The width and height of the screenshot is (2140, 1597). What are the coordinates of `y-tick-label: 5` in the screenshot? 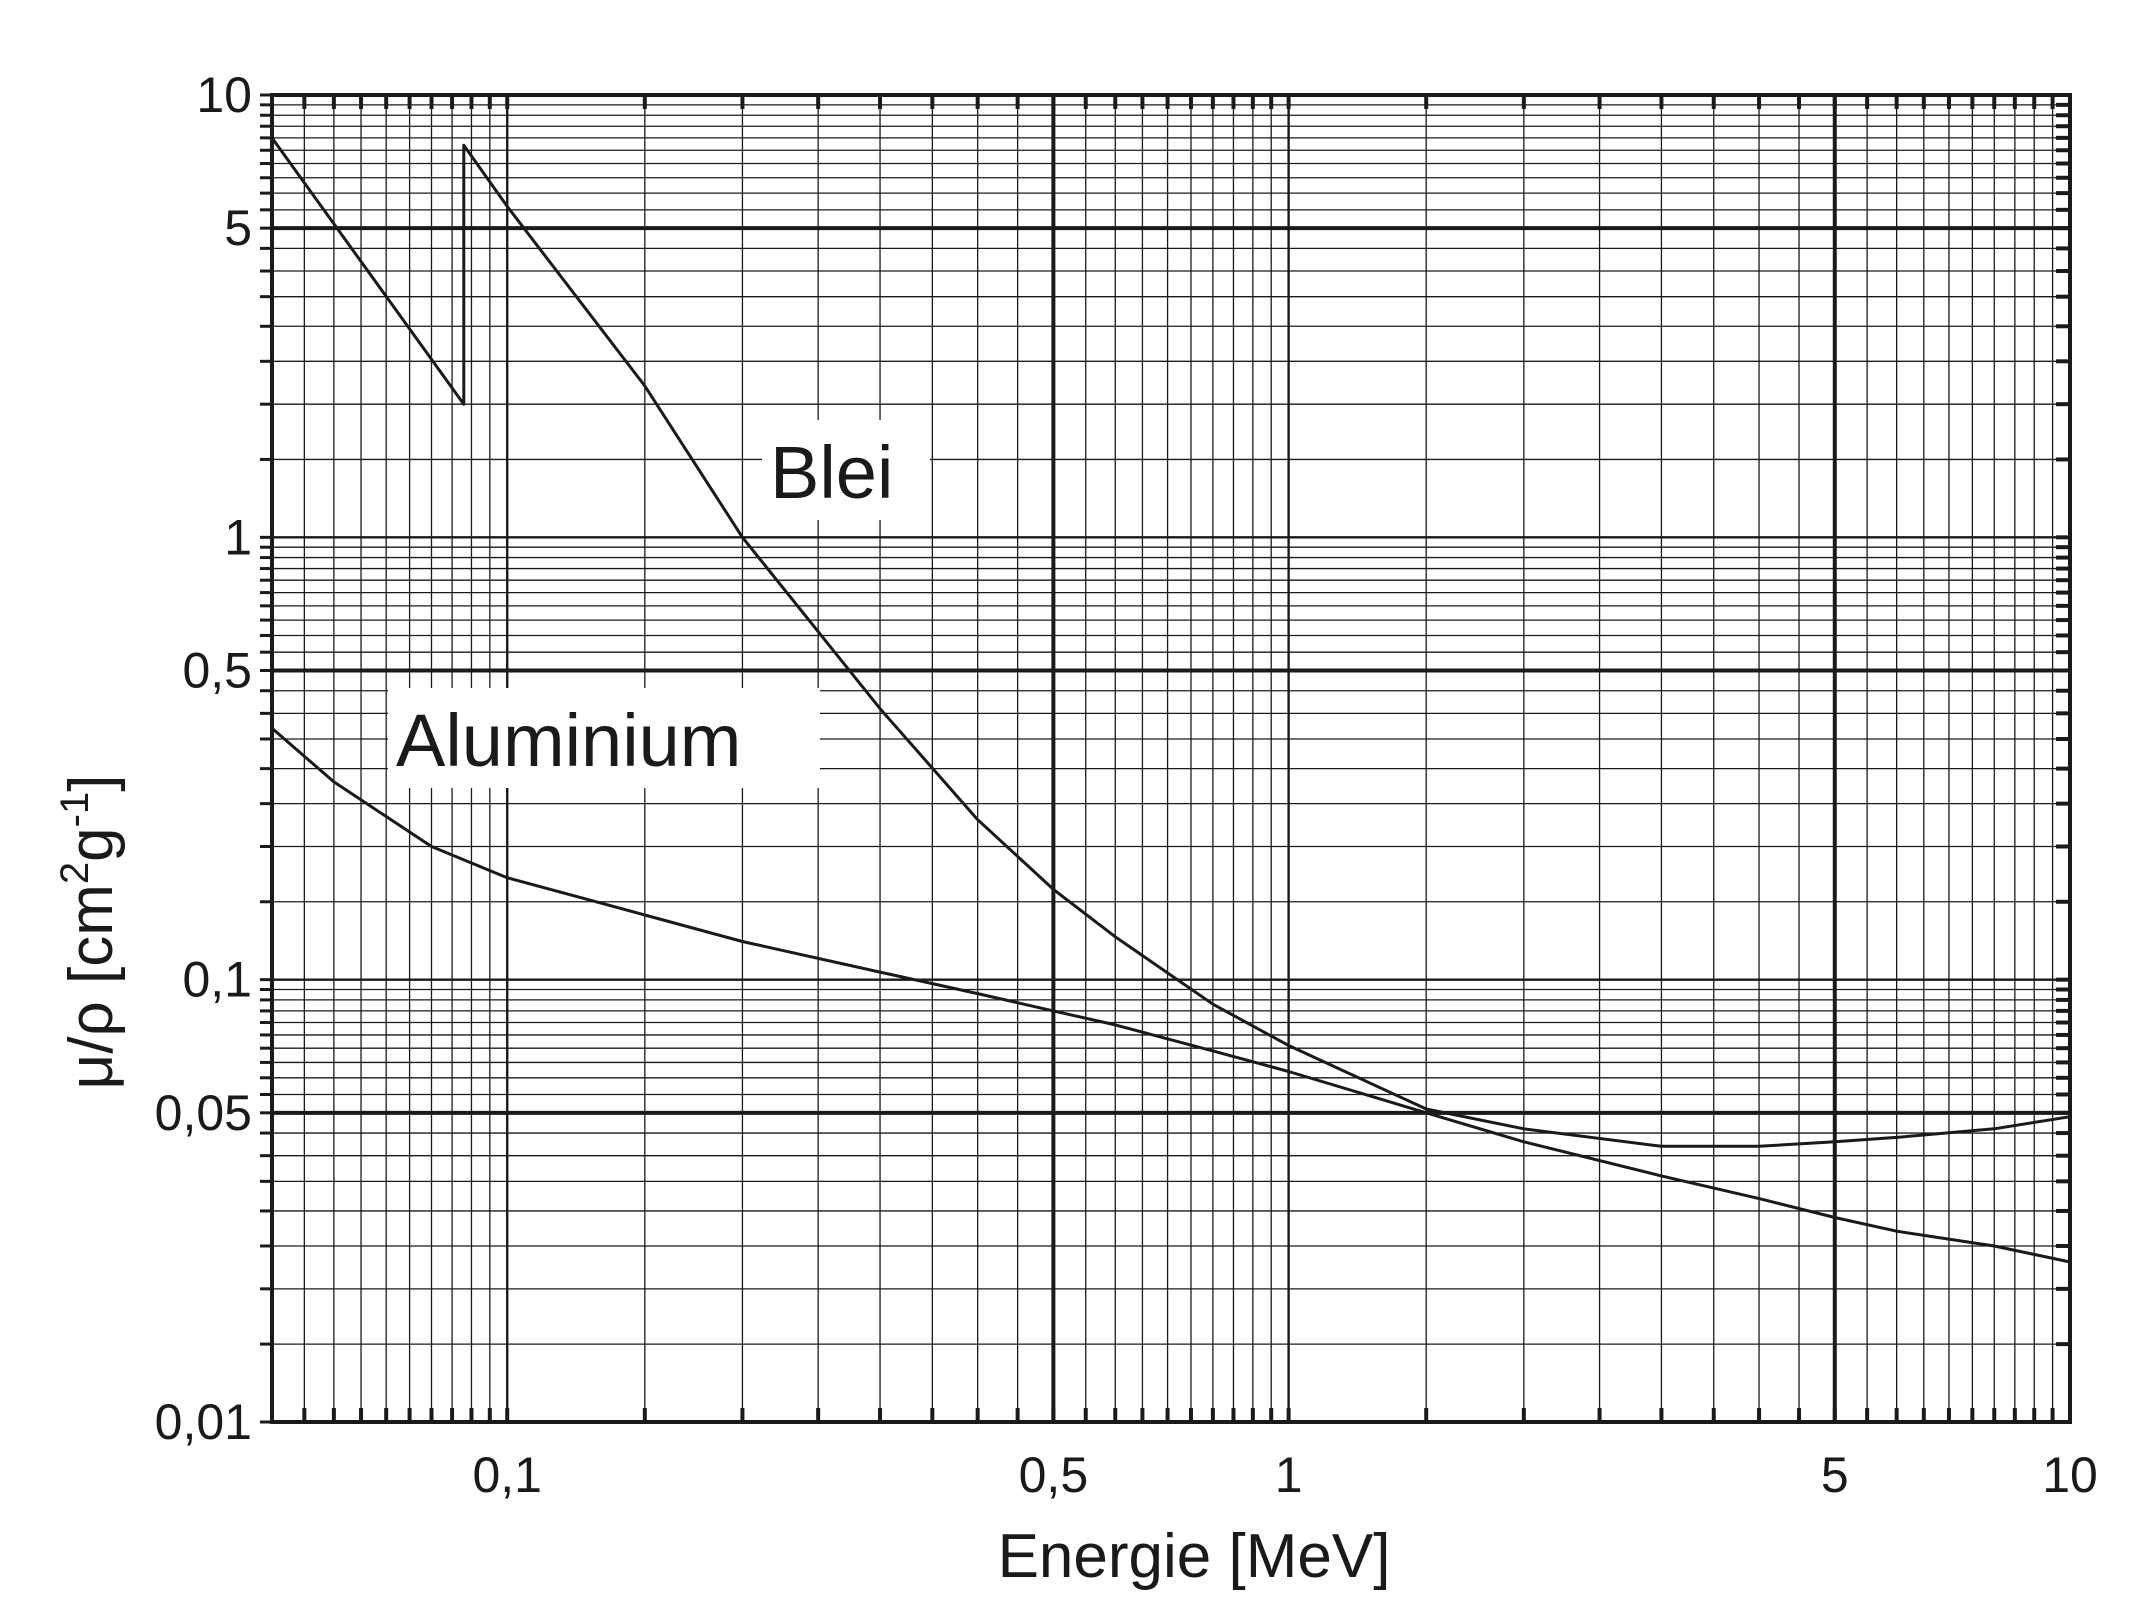 It's located at (238, 228).